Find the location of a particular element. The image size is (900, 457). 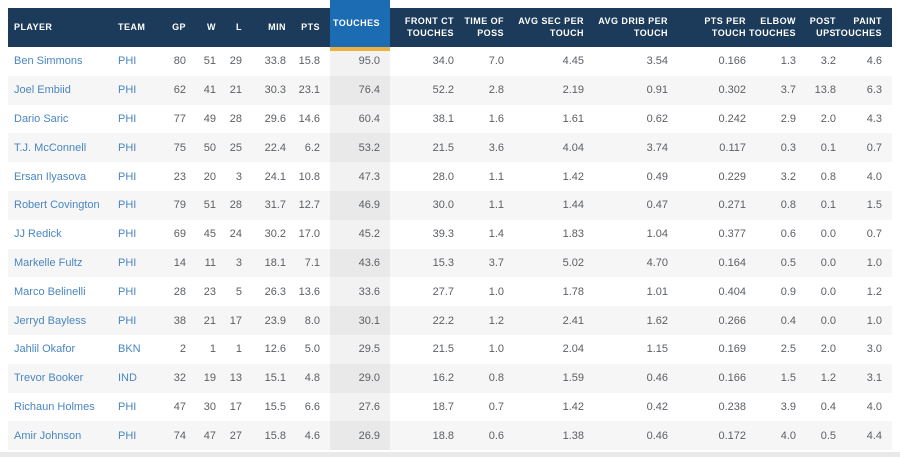

cell-w: 49 is located at coordinates (209, 118).